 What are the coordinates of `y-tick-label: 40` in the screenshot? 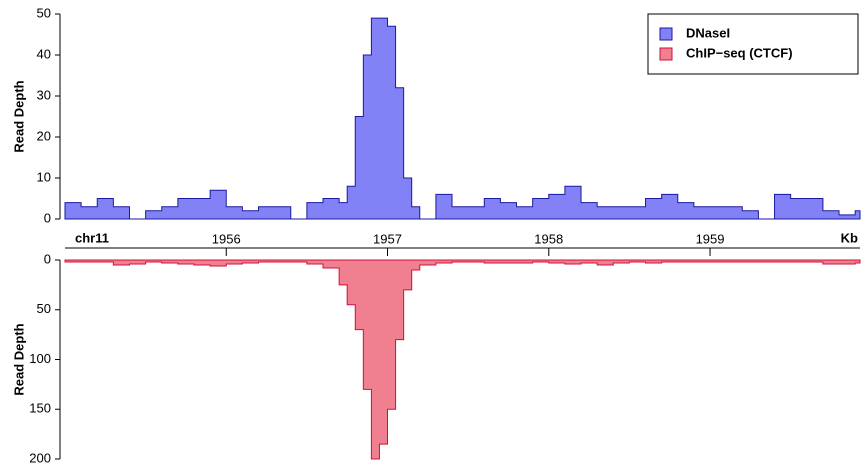 It's located at (44, 53).